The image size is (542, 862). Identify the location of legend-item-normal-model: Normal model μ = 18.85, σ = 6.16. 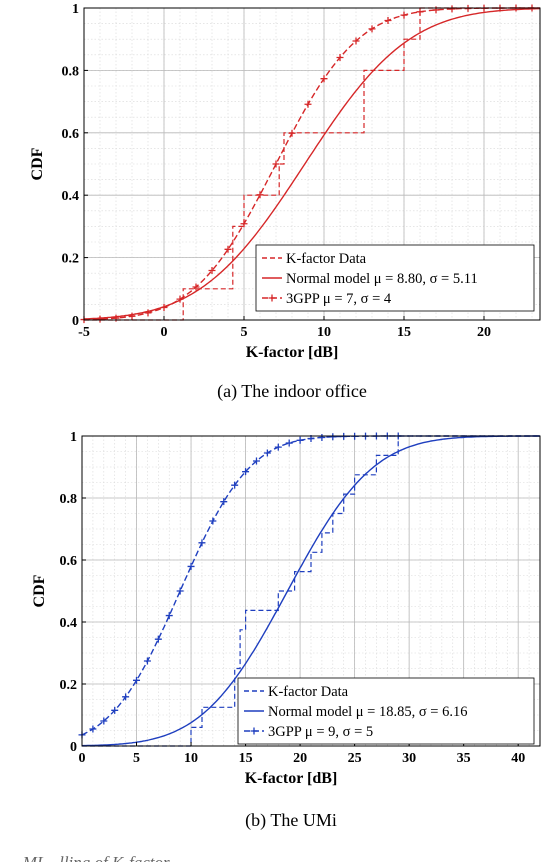
(355, 712).